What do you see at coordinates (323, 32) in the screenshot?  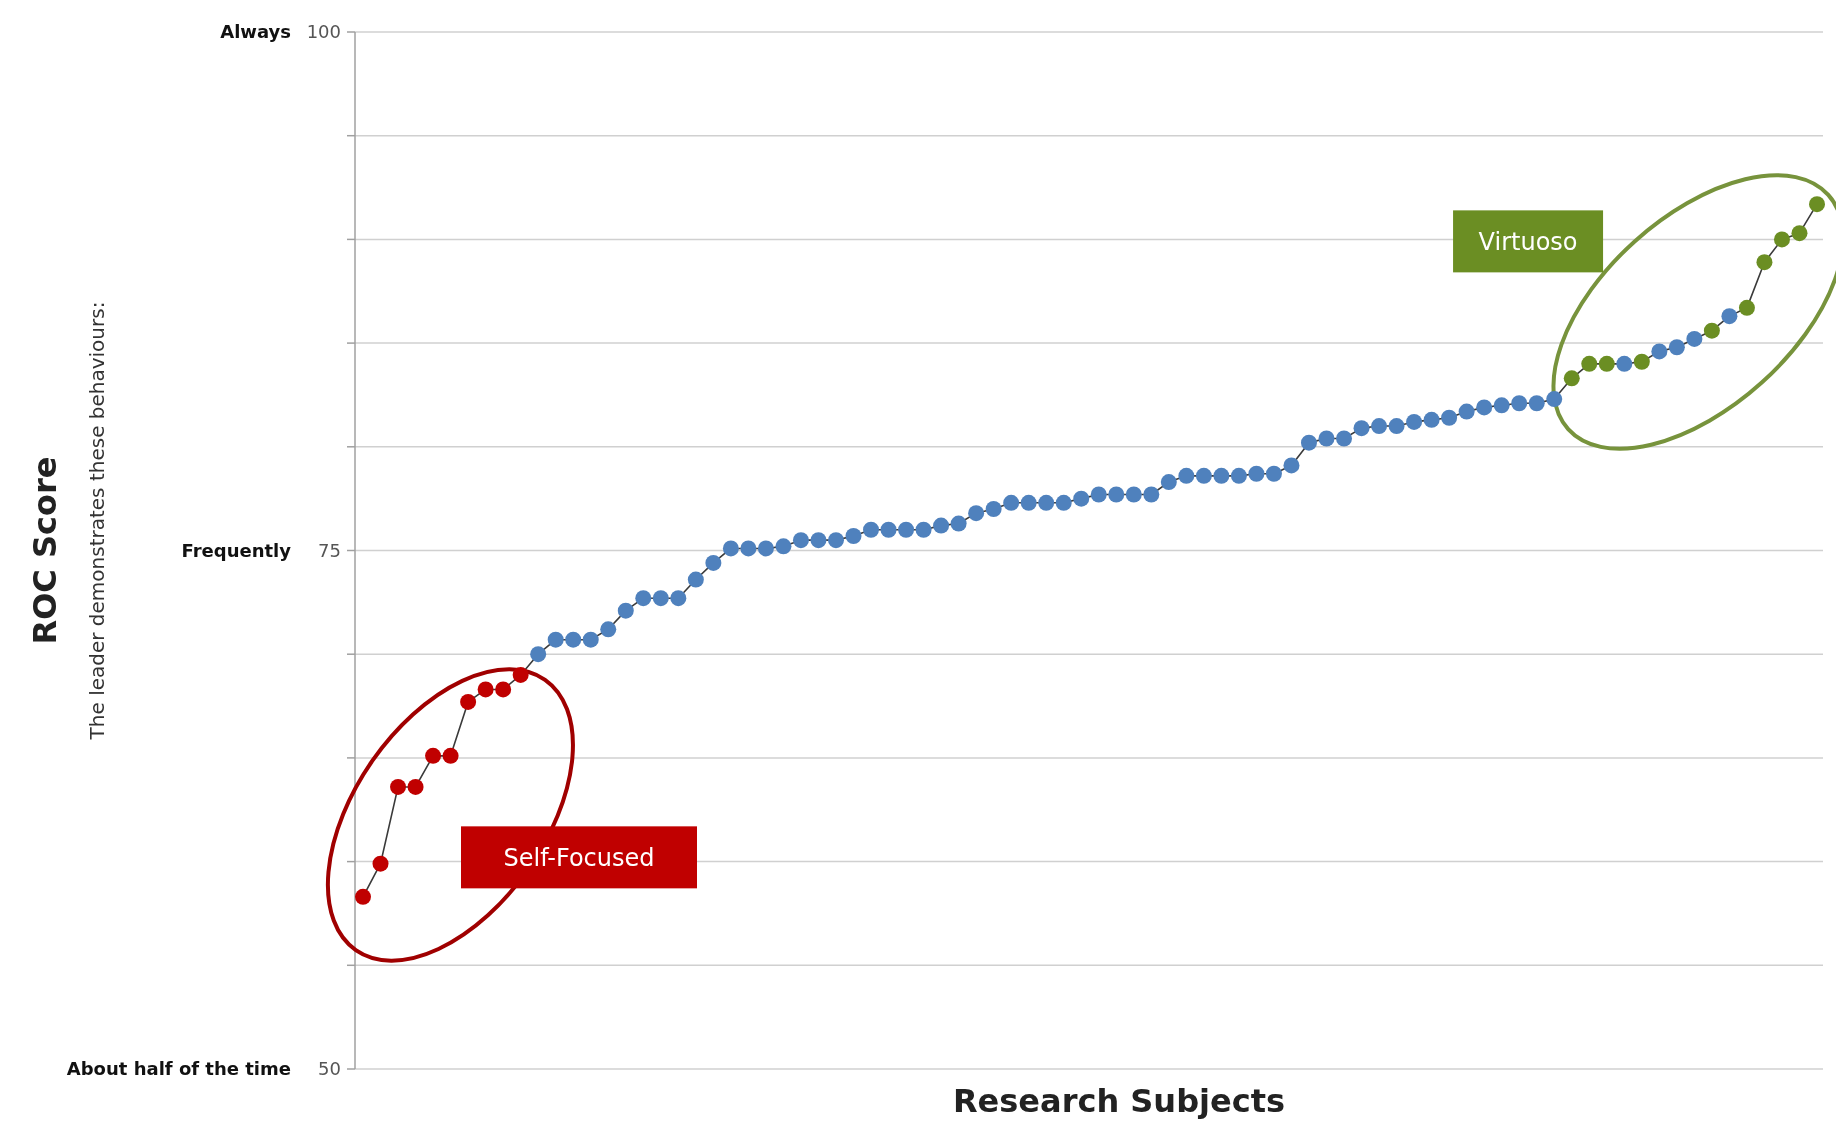 I see `y-tick-label: 100` at bounding box center [323, 32].